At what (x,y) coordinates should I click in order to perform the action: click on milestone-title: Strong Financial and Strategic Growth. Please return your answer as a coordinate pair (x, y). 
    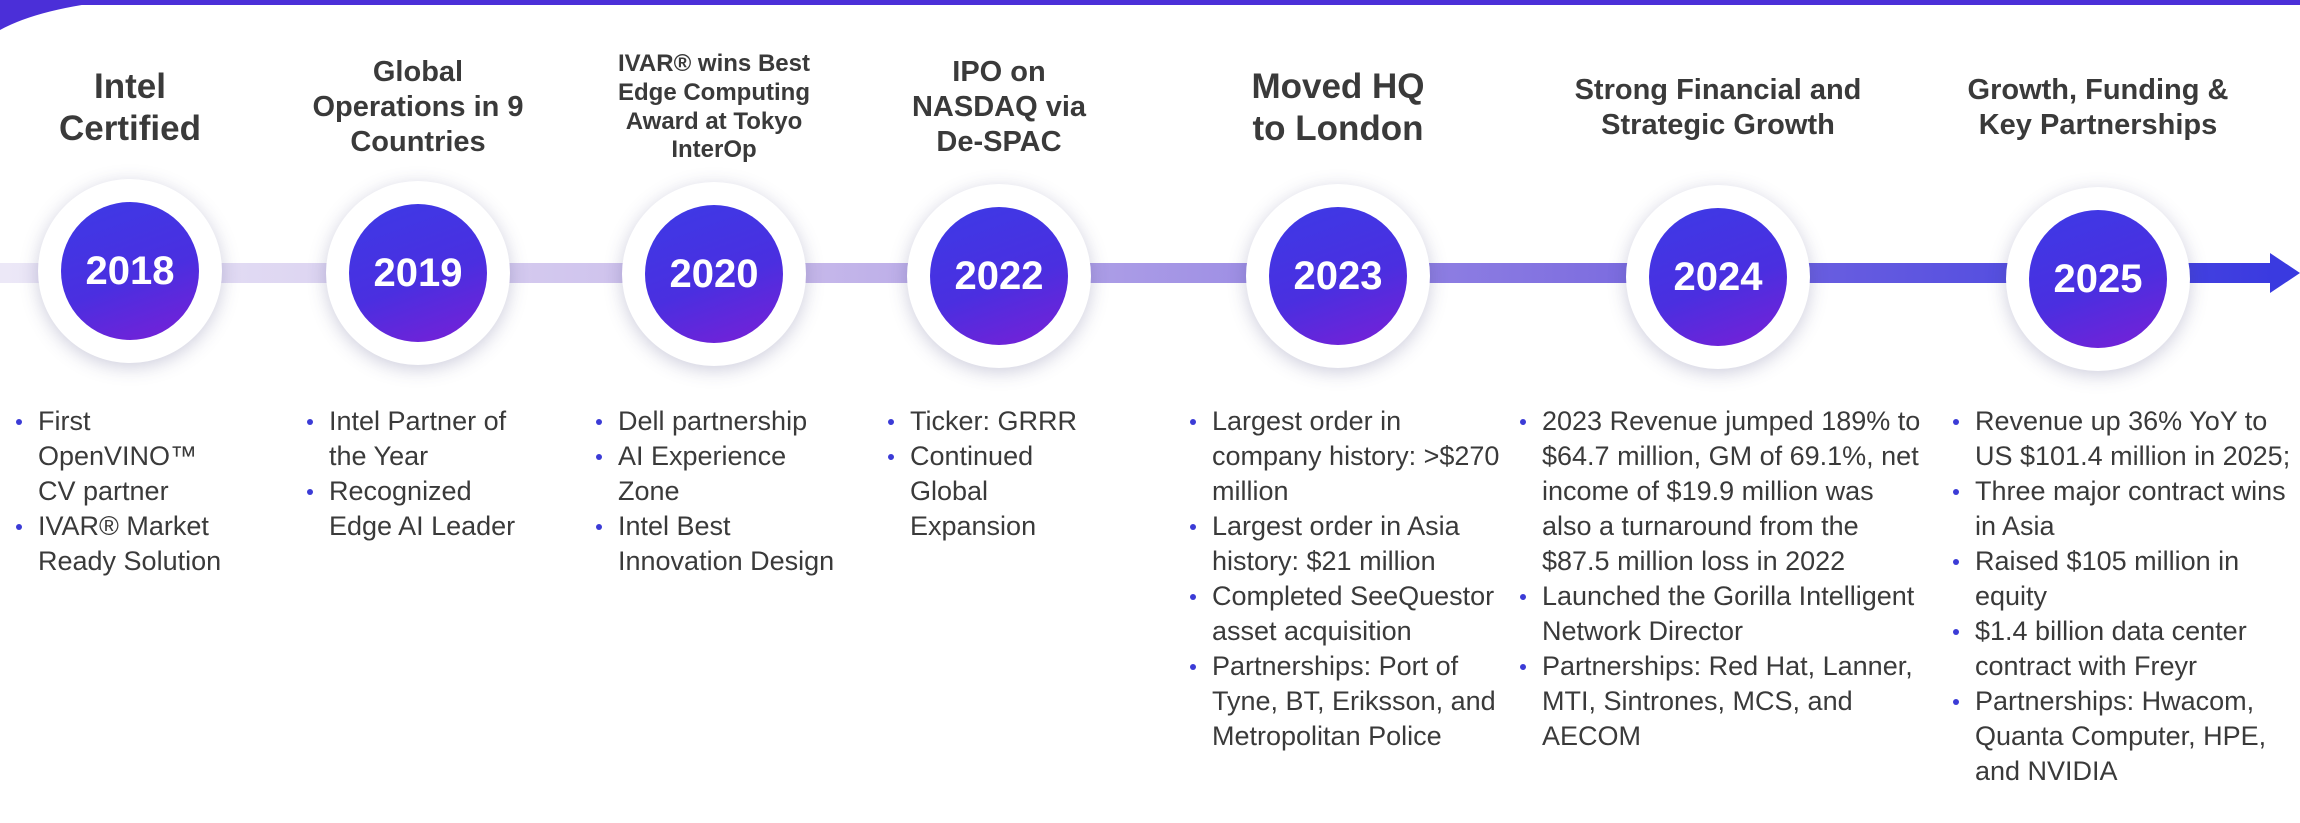
    Looking at the image, I should click on (1718, 107).